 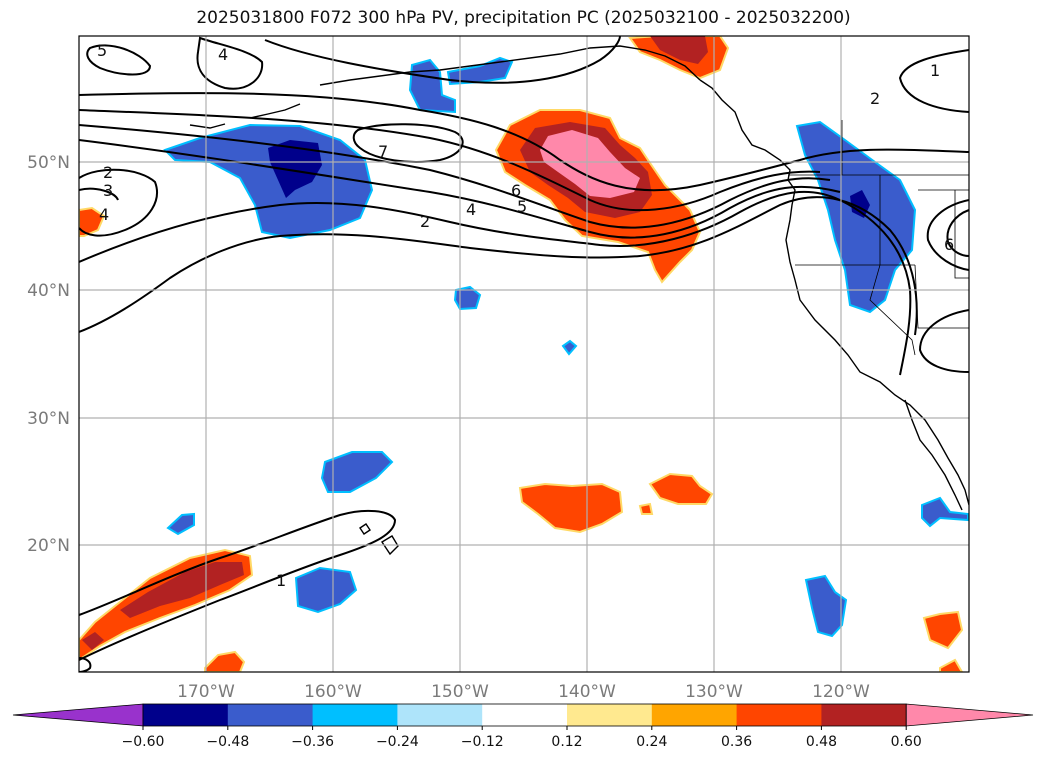 I want to click on colorbar-extend-high, so click(x=969, y=715).